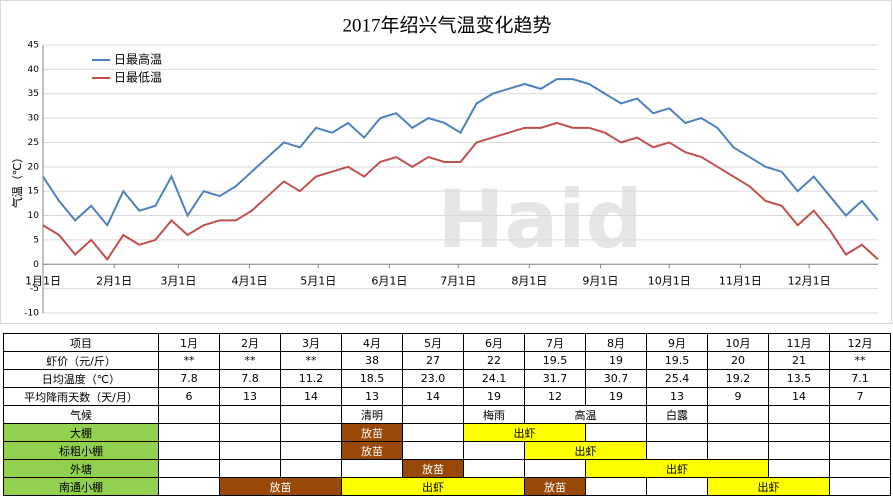 This screenshot has width=893, height=500. What do you see at coordinates (43, 280) in the screenshot?
I see `x-tick-label: 1月1日` at bounding box center [43, 280].